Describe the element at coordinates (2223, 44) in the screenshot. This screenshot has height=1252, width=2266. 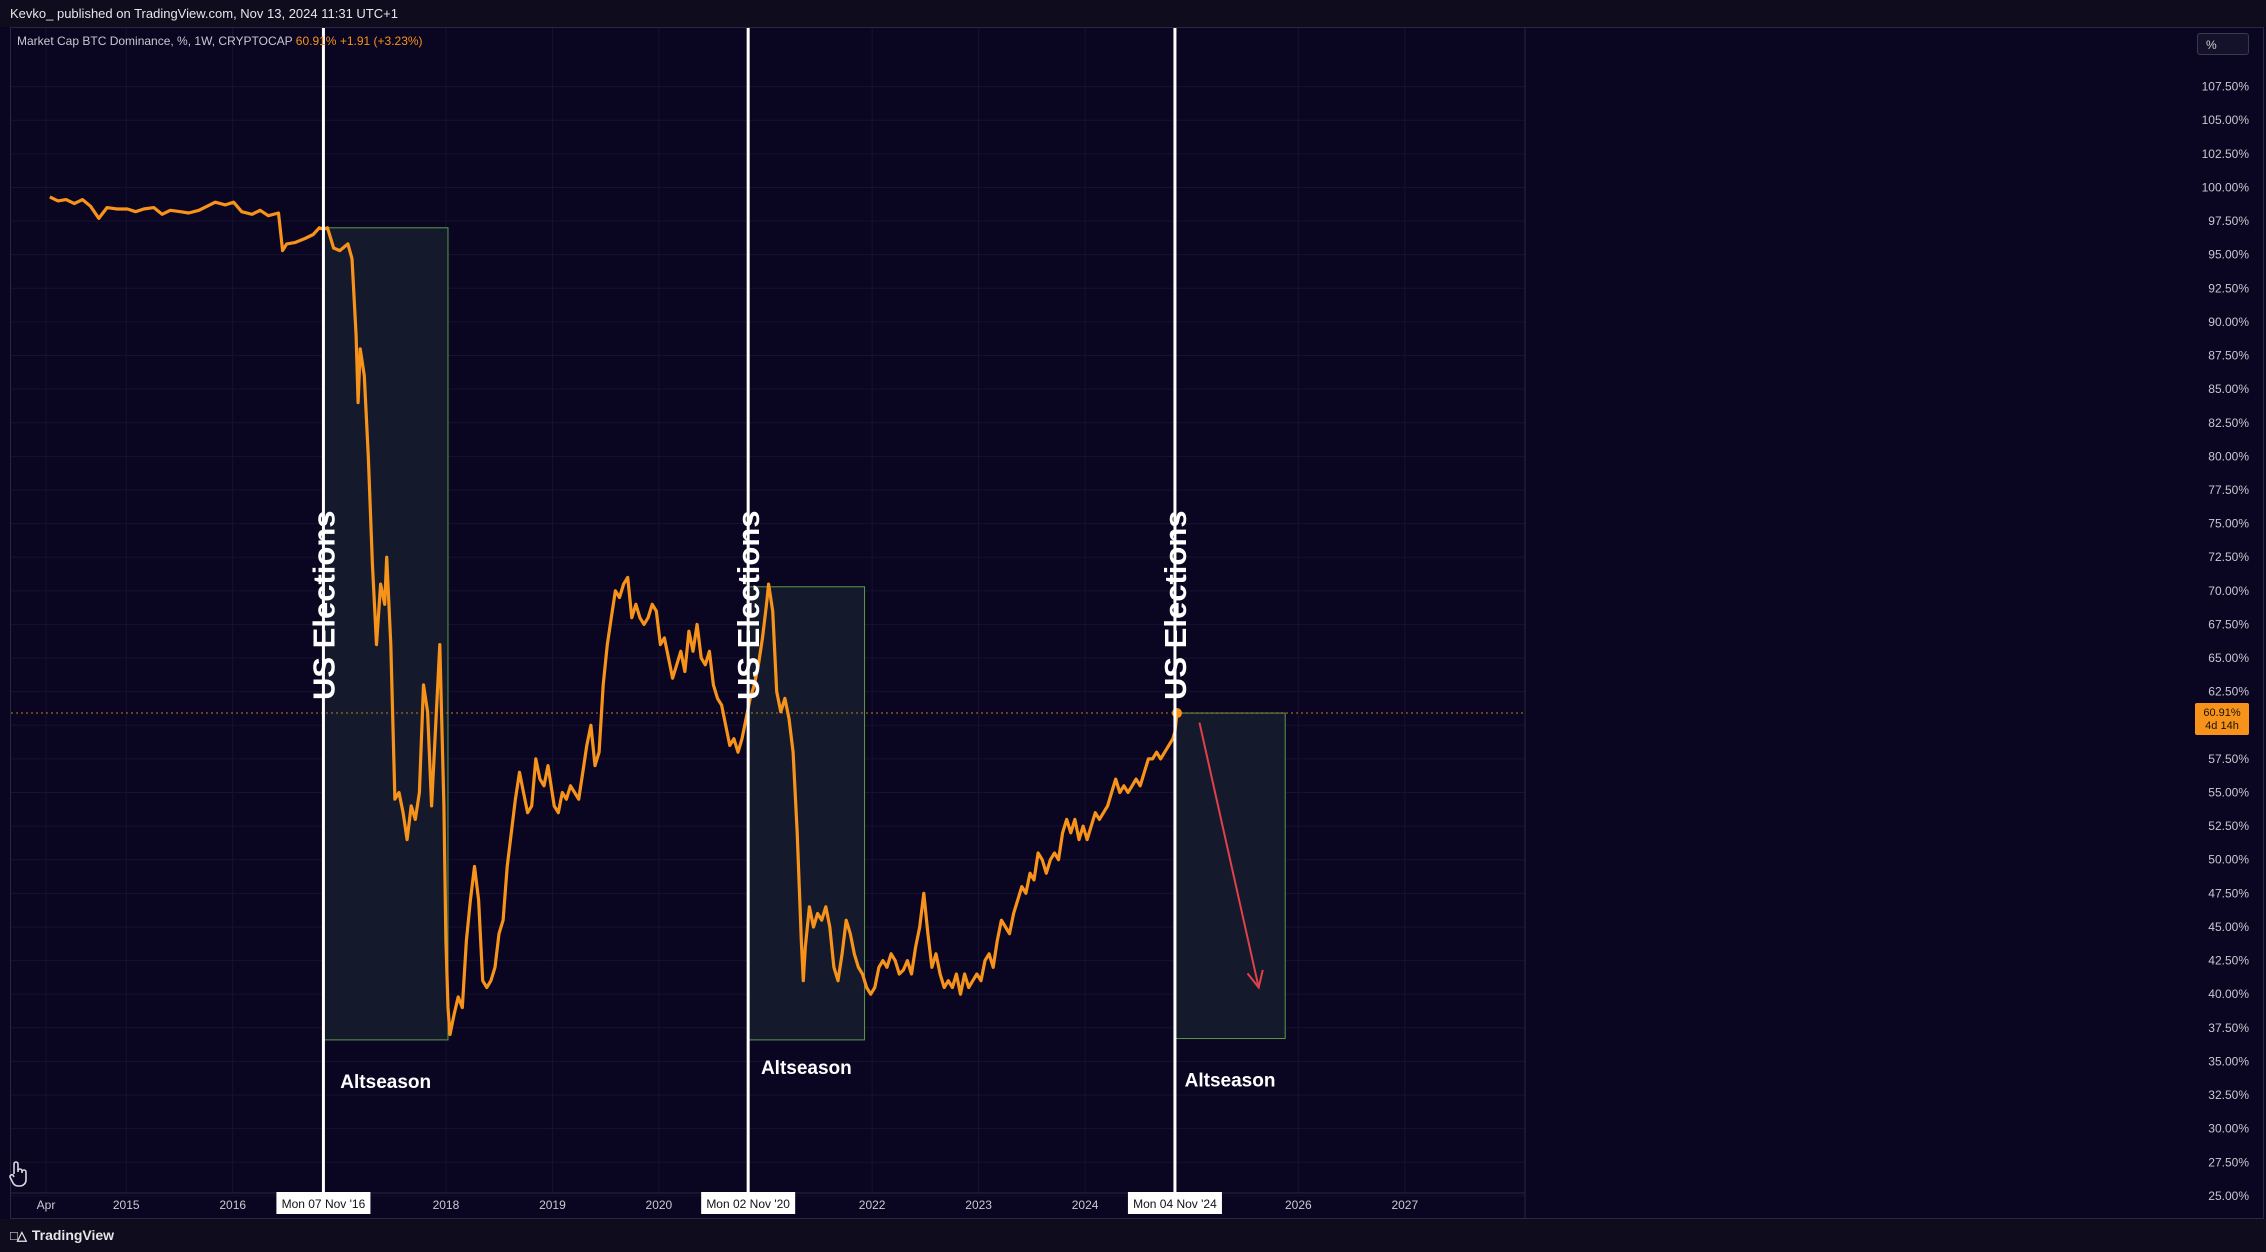
I see `percent-scale-button: %` at that location.